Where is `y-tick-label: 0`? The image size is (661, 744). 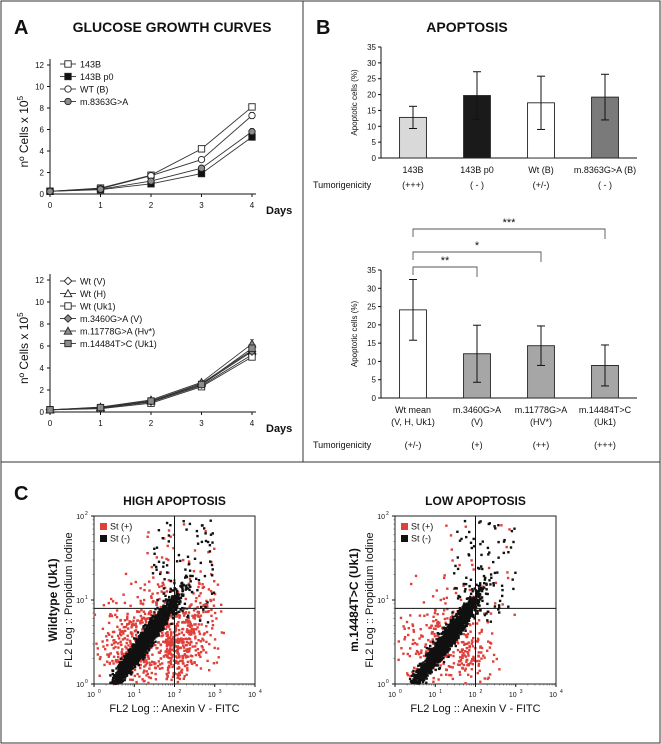 y-tick-label: 0 is located at coordinates (374, 398).